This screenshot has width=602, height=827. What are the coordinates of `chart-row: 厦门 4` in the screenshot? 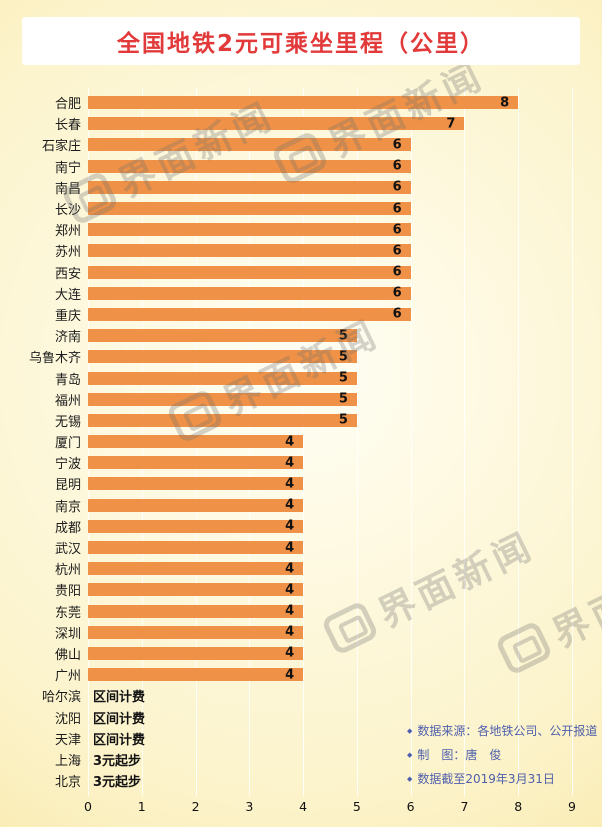 It's located at (286, 441).